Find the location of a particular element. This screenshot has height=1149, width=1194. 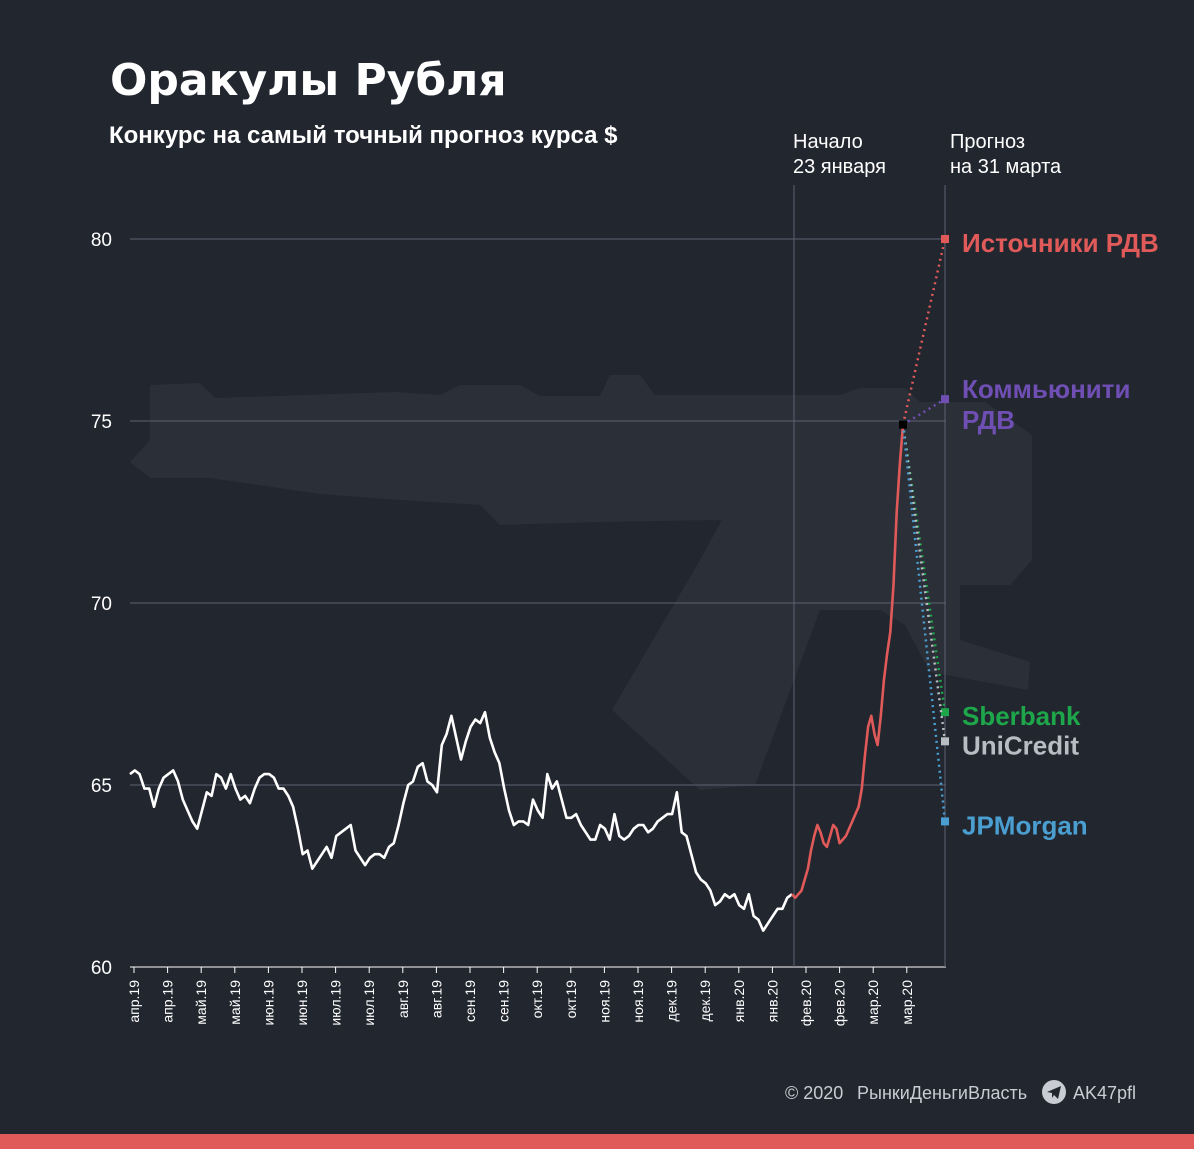

footer-copyright: © 2020 is located at coordinates (814, 1093).